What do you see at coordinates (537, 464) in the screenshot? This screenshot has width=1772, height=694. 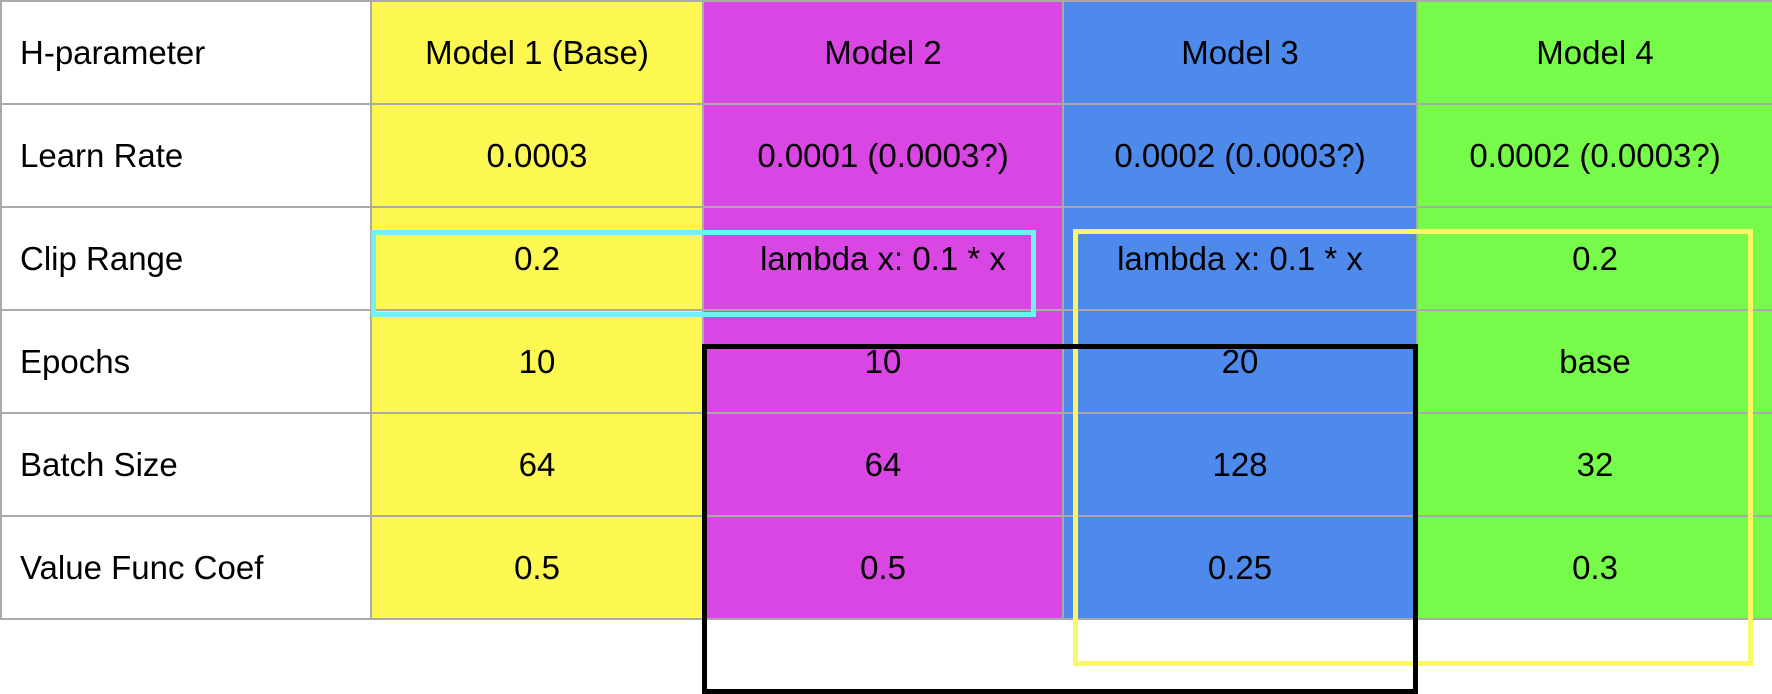 I see `cell-batch-size-model-1: 64` at bounding box center [537, 464].